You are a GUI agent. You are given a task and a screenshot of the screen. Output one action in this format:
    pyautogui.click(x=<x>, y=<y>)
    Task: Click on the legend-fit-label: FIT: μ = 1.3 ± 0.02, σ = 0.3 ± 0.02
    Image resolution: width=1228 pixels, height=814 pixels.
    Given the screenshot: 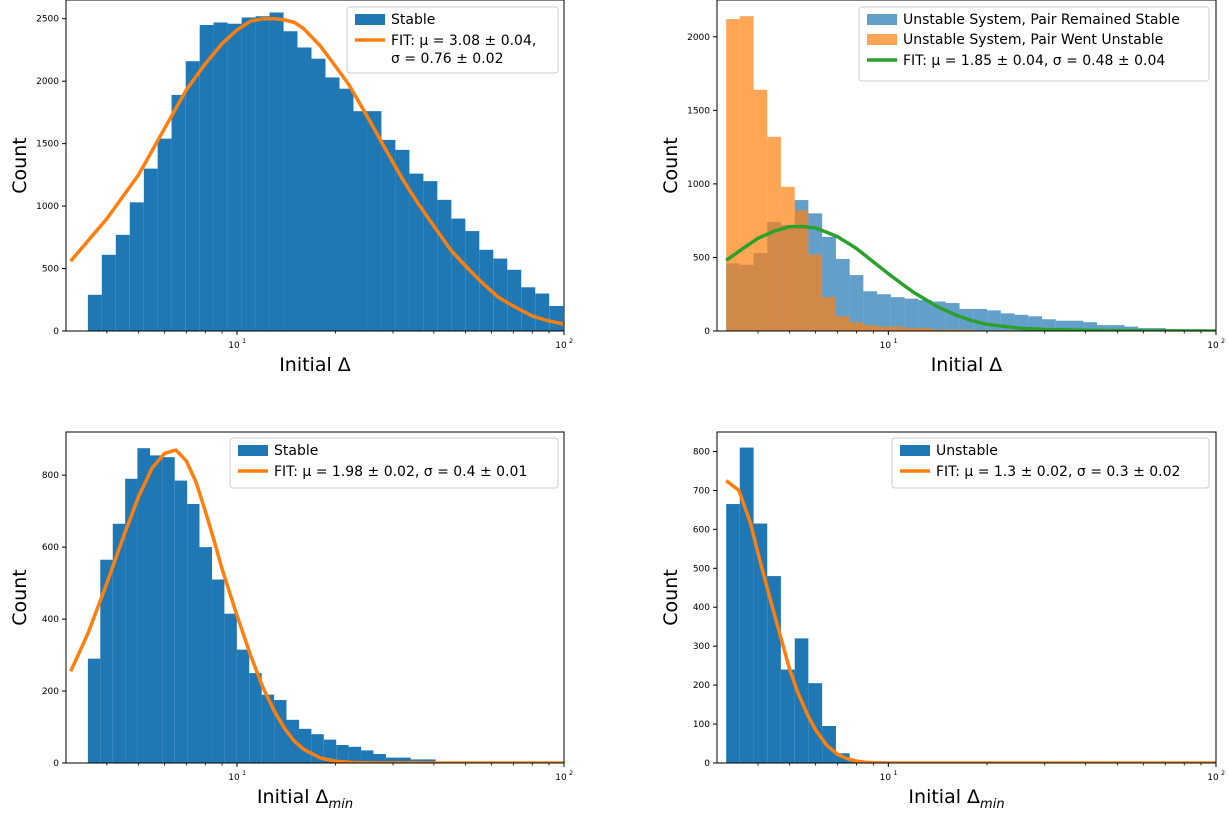 What is the action you would take?
    pyautogui.click(x=1058, y=472)
    